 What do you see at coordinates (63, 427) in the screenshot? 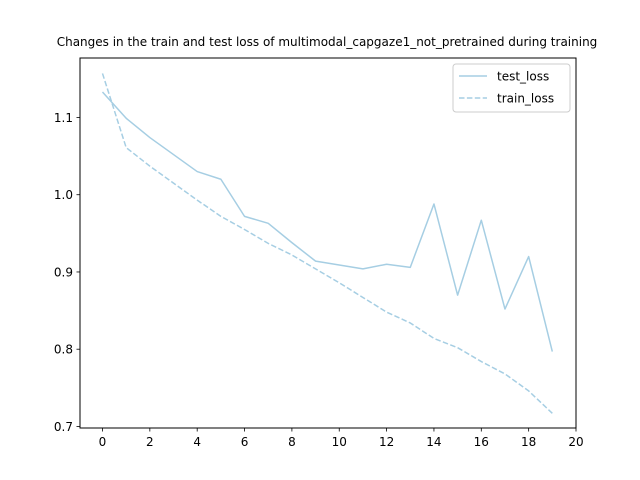
I see `y-tick-label: 0.7` at bounding box center [63, 427].